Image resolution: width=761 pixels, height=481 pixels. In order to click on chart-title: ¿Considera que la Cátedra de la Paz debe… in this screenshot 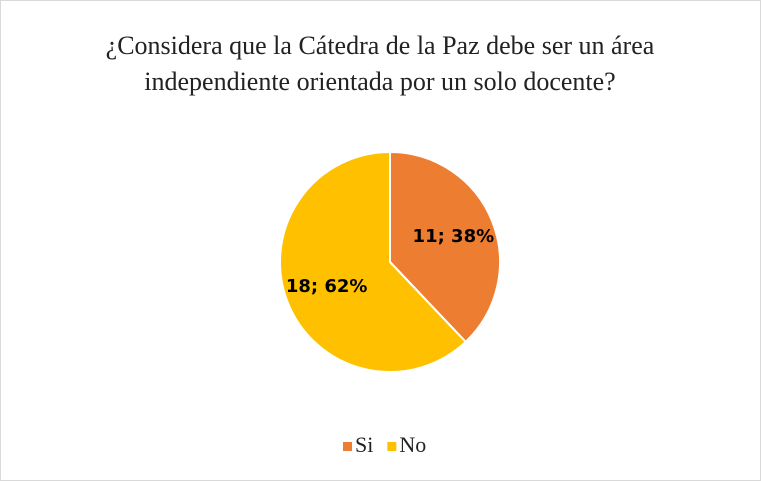, I will do `click(380, 63)`.